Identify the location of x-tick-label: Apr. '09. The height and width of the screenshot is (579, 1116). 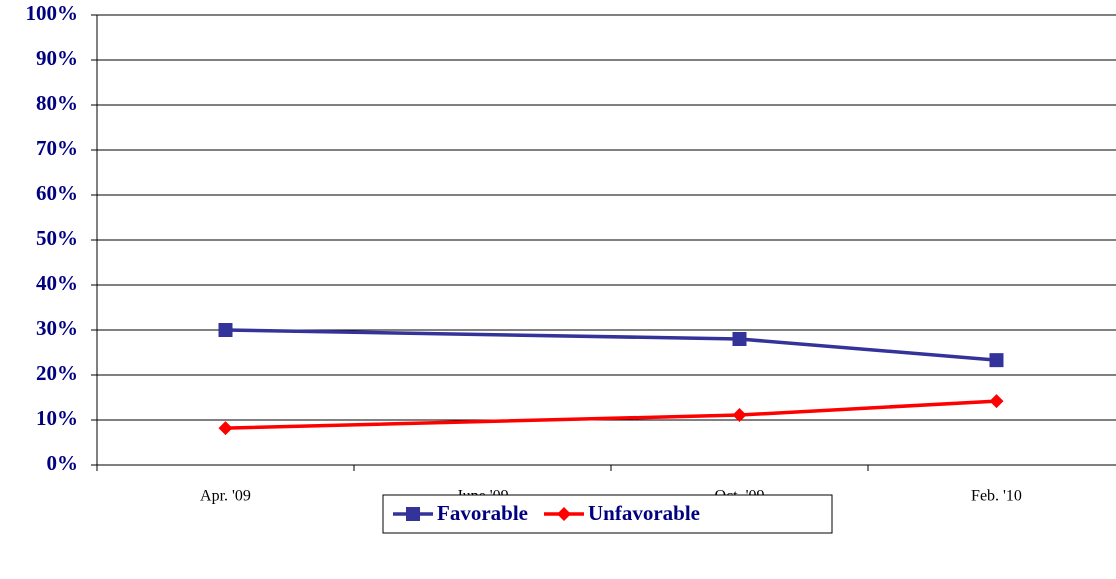
(225, 496).